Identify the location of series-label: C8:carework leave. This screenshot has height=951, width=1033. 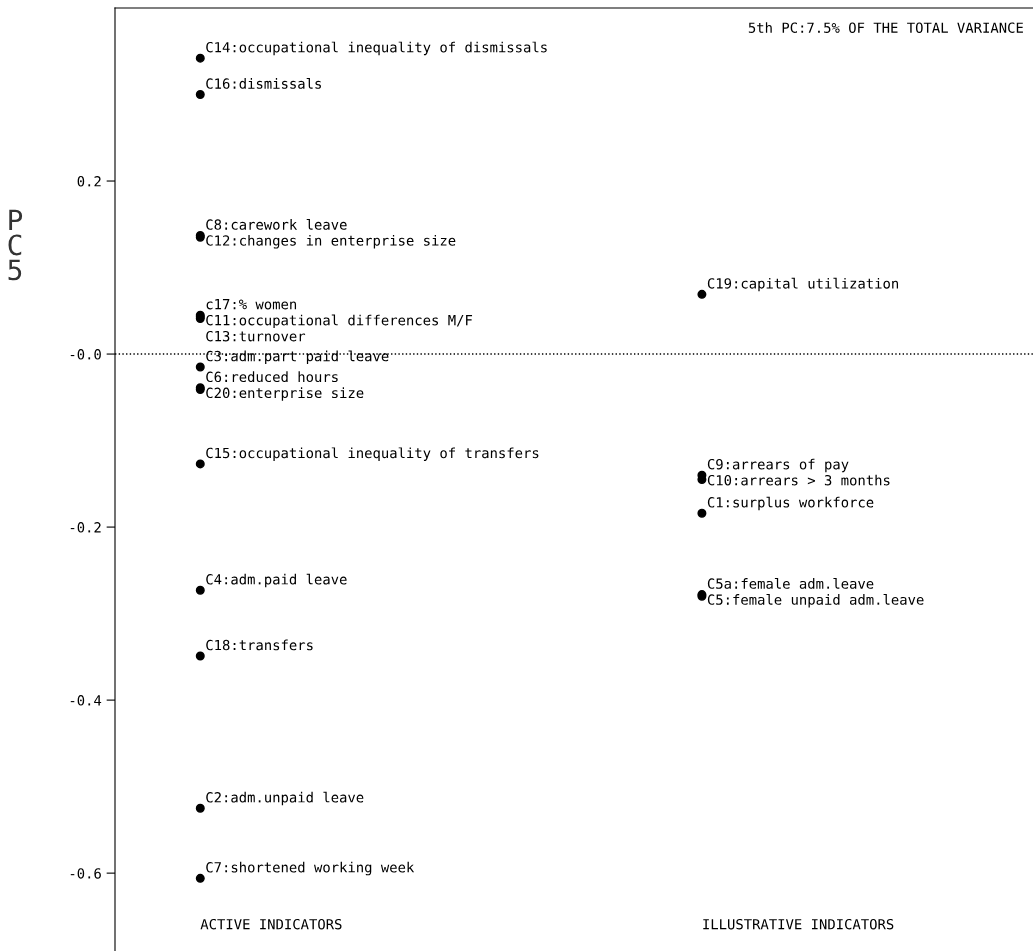
(276, 224).